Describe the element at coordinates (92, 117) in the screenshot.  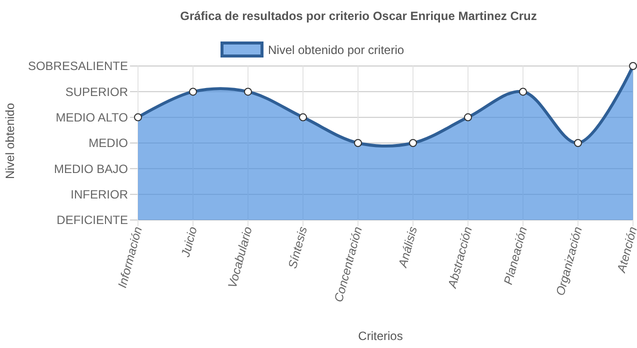
I see `text: MEDIO ALTO` at that location.